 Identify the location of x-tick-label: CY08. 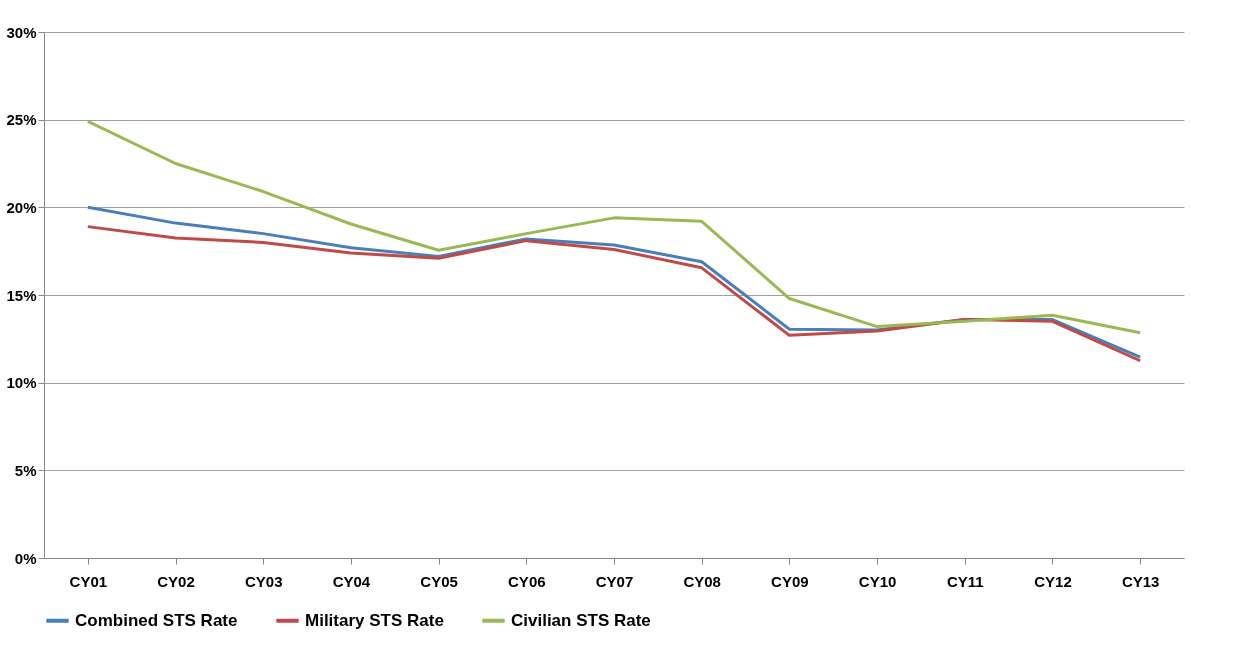
(702, 581).